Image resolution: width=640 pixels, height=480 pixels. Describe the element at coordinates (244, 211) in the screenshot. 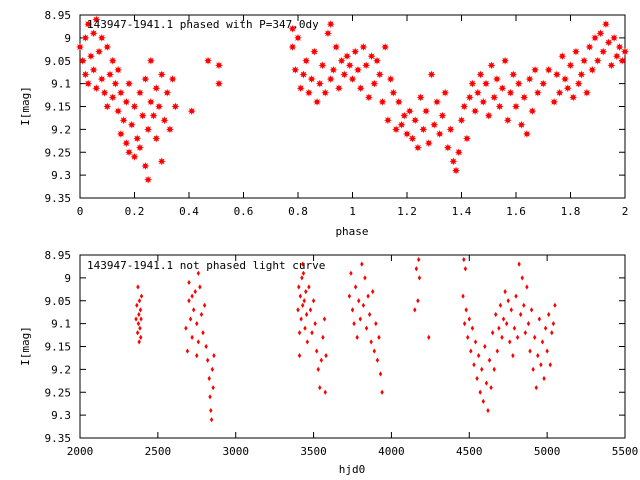

I see `x-tick-label: 0.6` at that location.